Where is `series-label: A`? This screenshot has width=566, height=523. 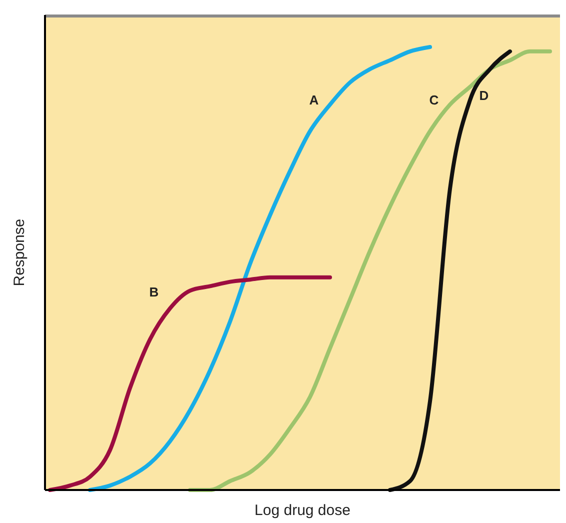
series-label: A is located at coordinates (314, 100).